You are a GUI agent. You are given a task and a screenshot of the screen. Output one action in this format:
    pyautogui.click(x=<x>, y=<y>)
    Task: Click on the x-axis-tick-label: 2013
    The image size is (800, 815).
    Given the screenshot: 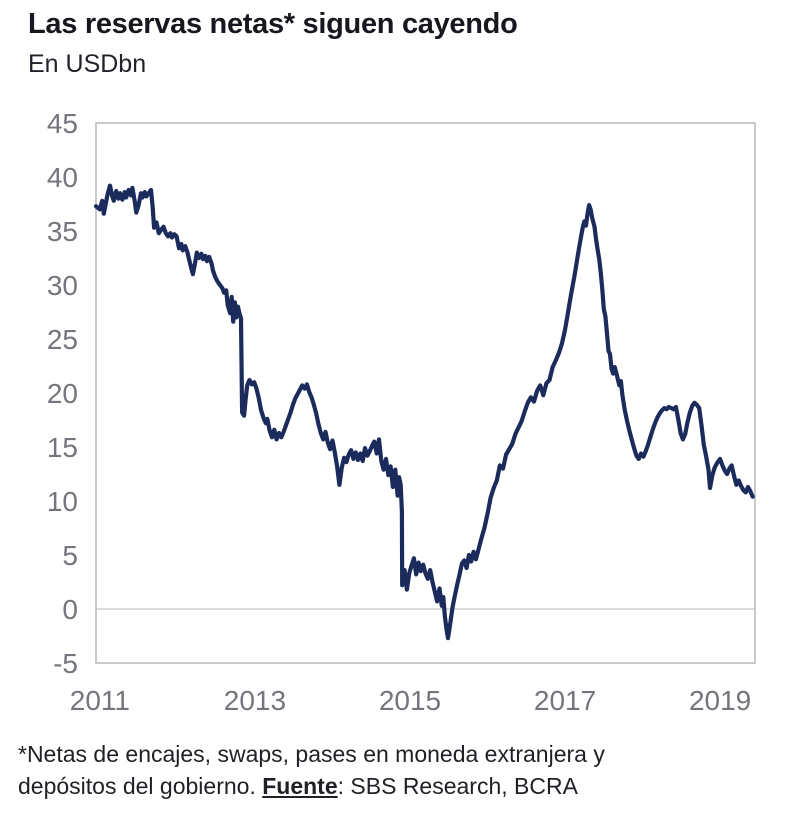 What is the action you would take?
    pyautogui.click(x=255, y=700)
    